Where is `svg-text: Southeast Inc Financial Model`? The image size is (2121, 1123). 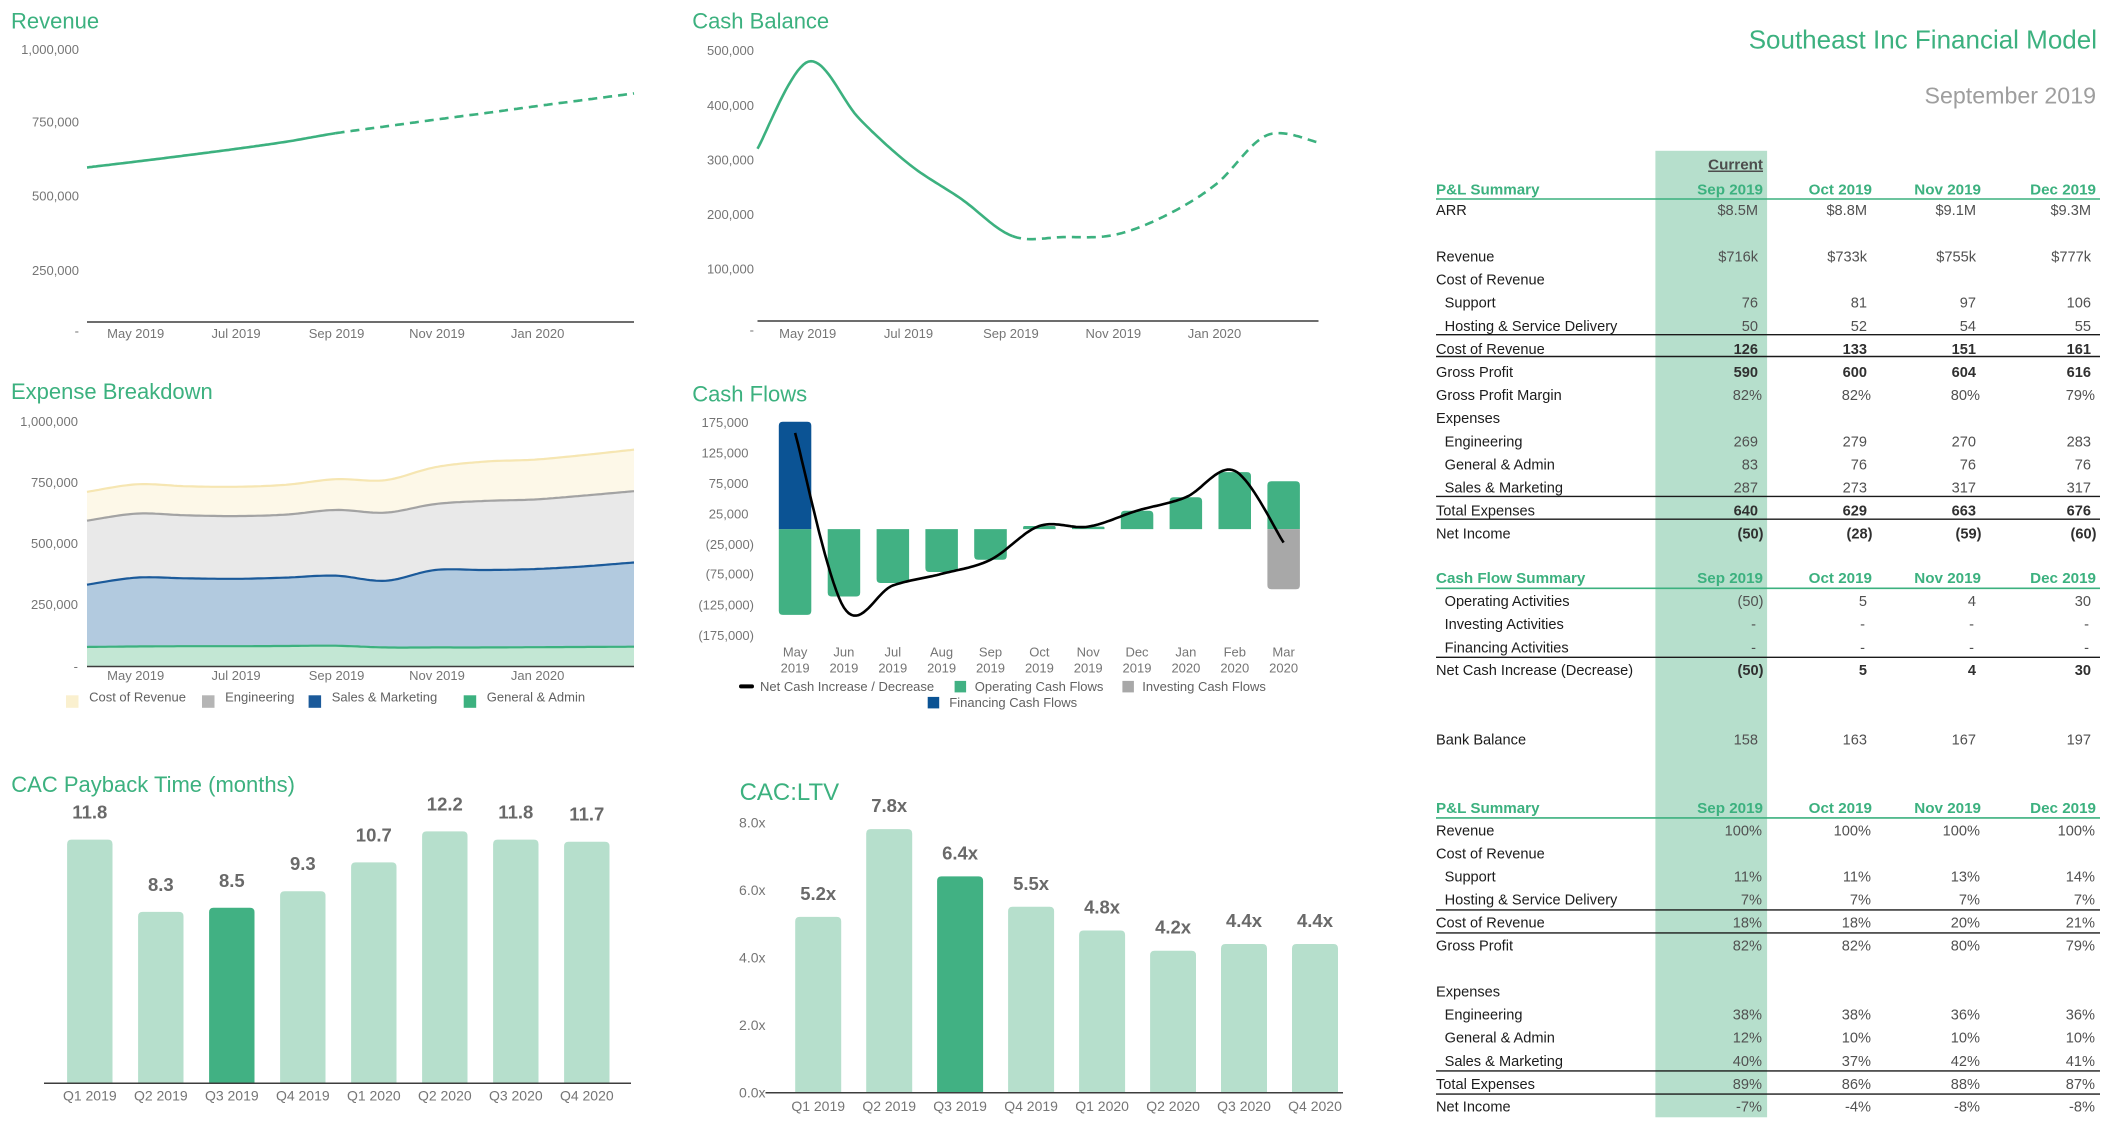 svg-text: Southeast Inc Financial Model is located at coordinates (1923, 40).